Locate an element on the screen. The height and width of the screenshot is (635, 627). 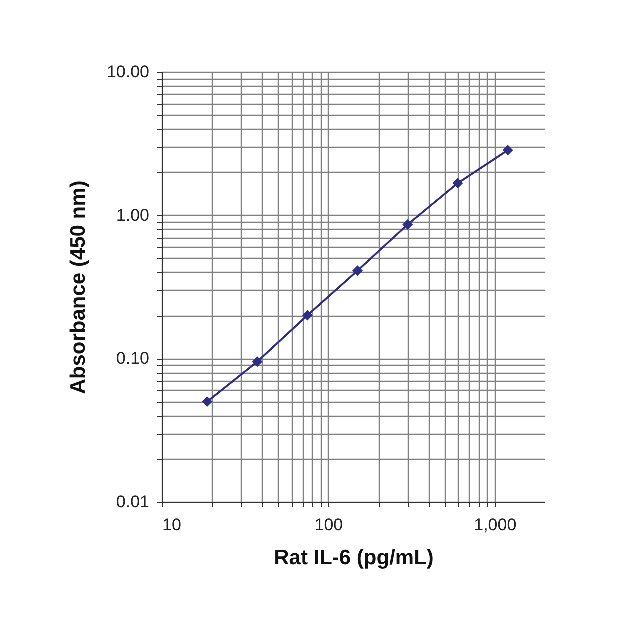
x-tick-label: 10 is located at coordinates (172, 525).